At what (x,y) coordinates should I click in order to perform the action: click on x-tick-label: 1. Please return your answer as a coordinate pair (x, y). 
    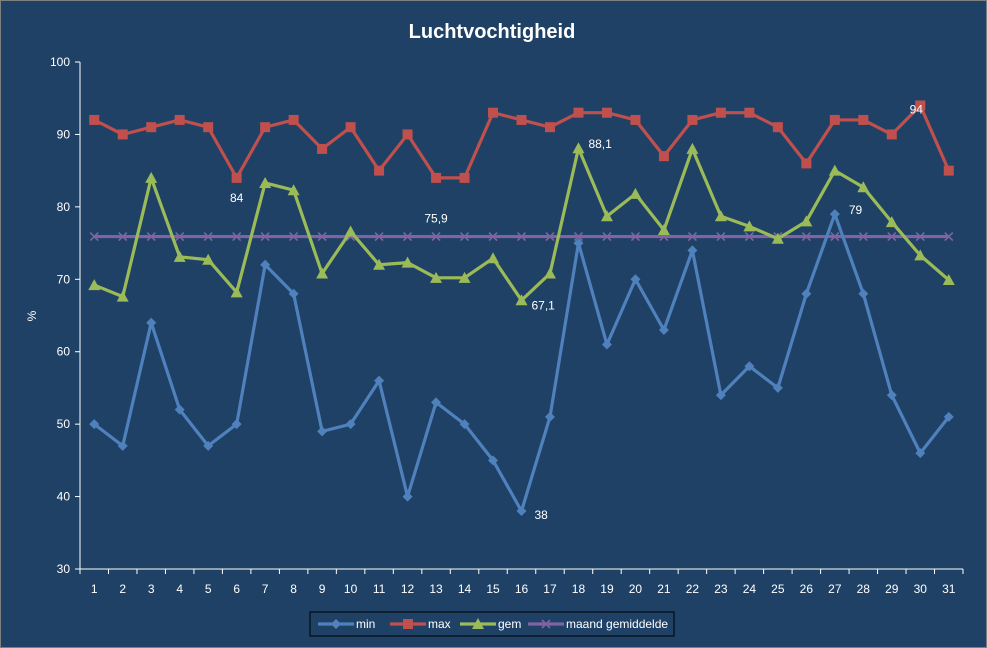
    Looking at the image, I should click on (94, 589).